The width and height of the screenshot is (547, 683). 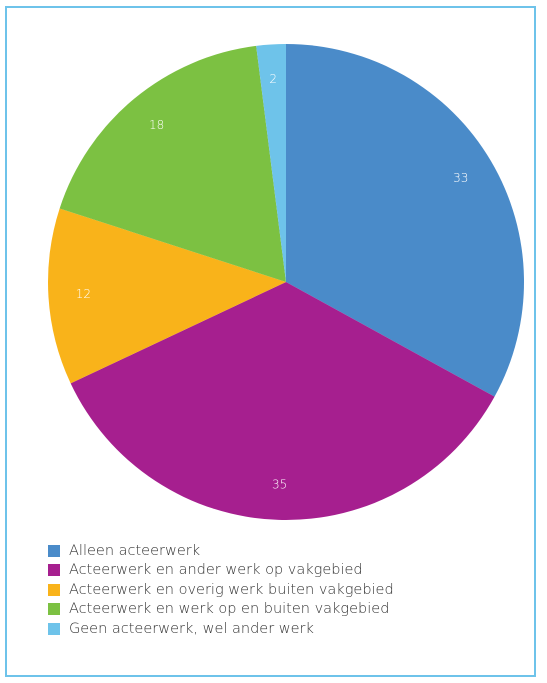 What do you see at coordinates (83, 294) in the screenshot?
I see `pie-data-label-acteerwerk-en-overig-werk-buiten-vakgebied: 12` at bounding box center [83, 294].